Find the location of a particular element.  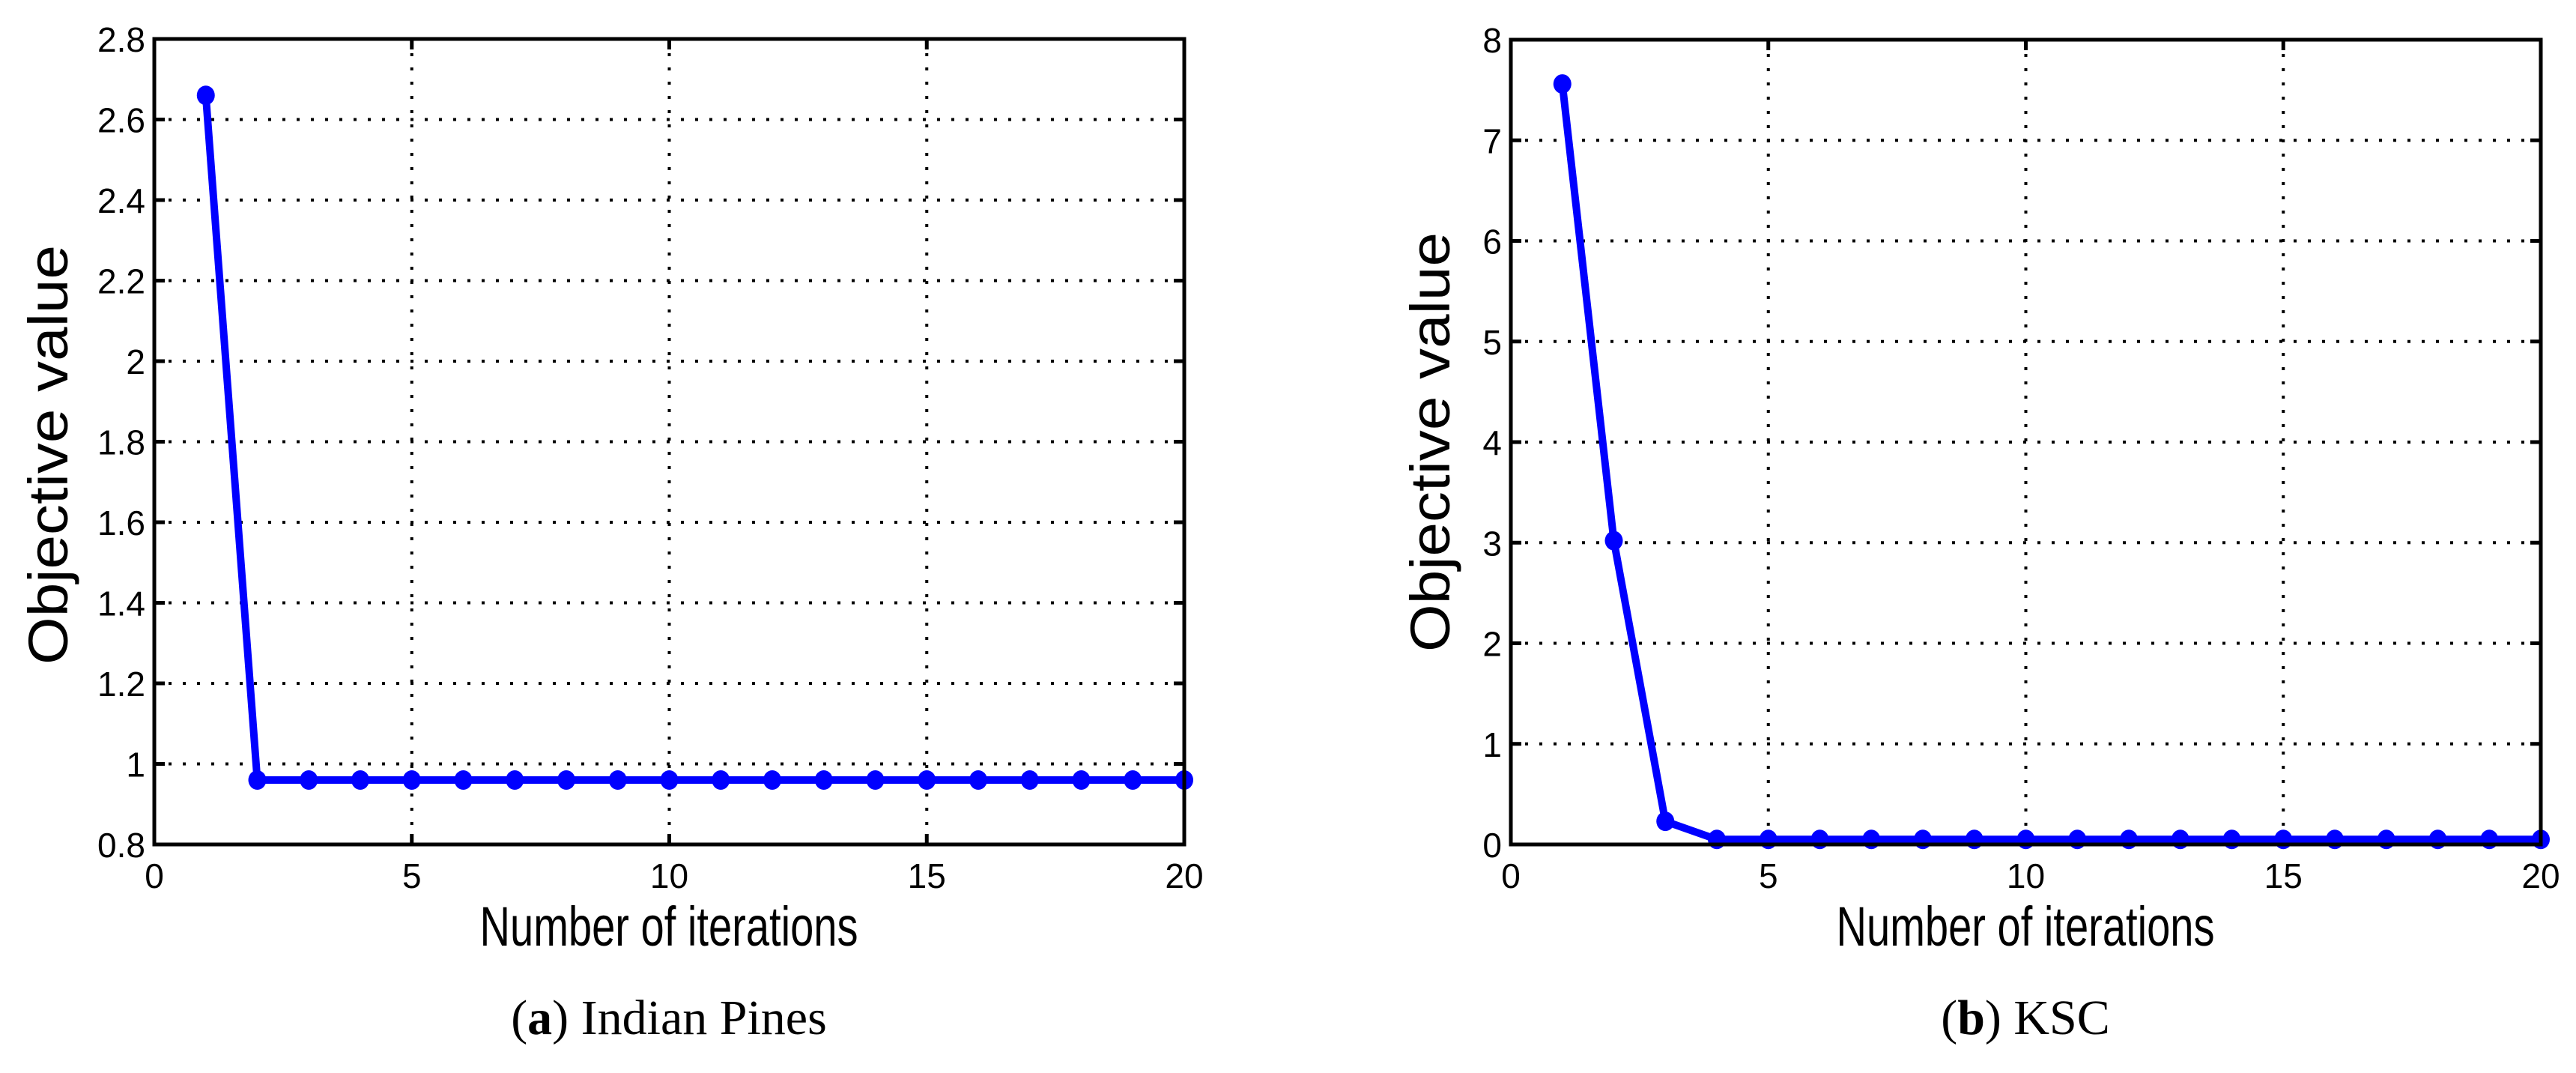

y-tick-label: 1.8 is located at coordinates (121, 442).